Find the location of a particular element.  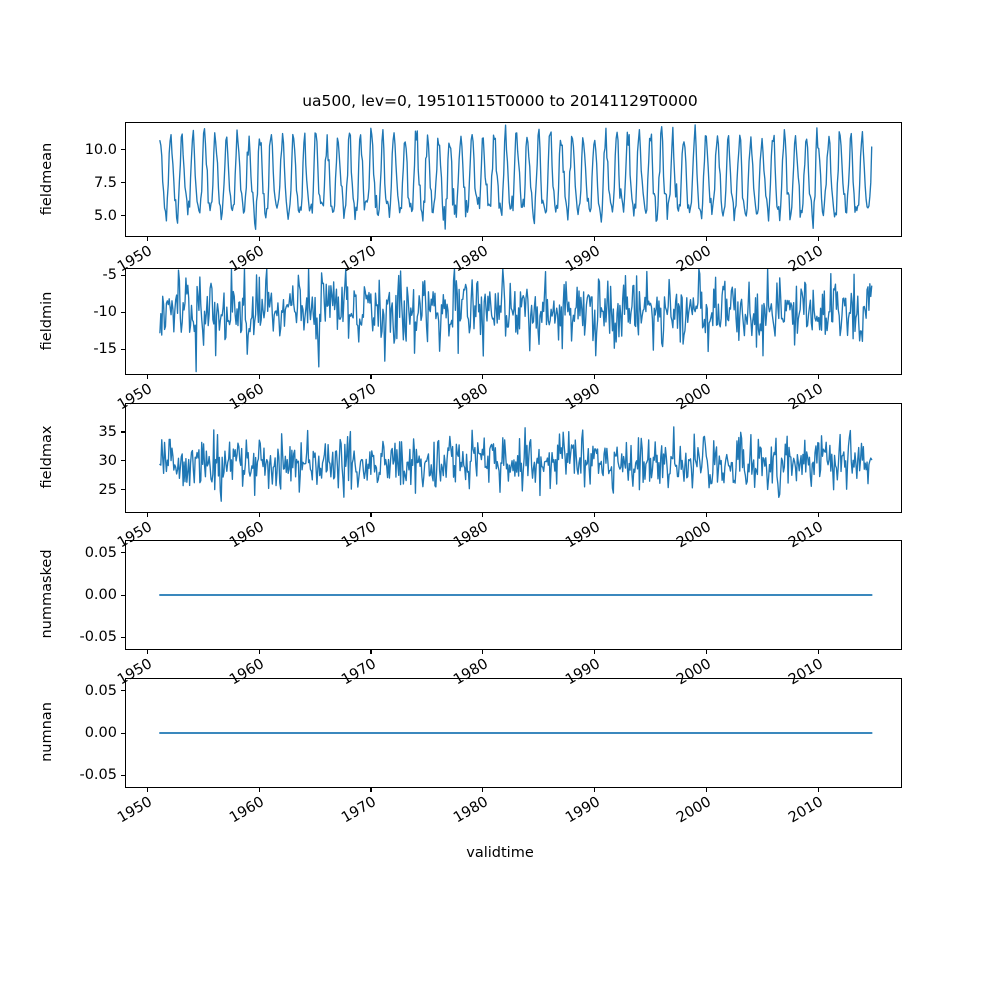

y-tick-label-fieldmax-0: 25 is located at coordinates (107, 489).